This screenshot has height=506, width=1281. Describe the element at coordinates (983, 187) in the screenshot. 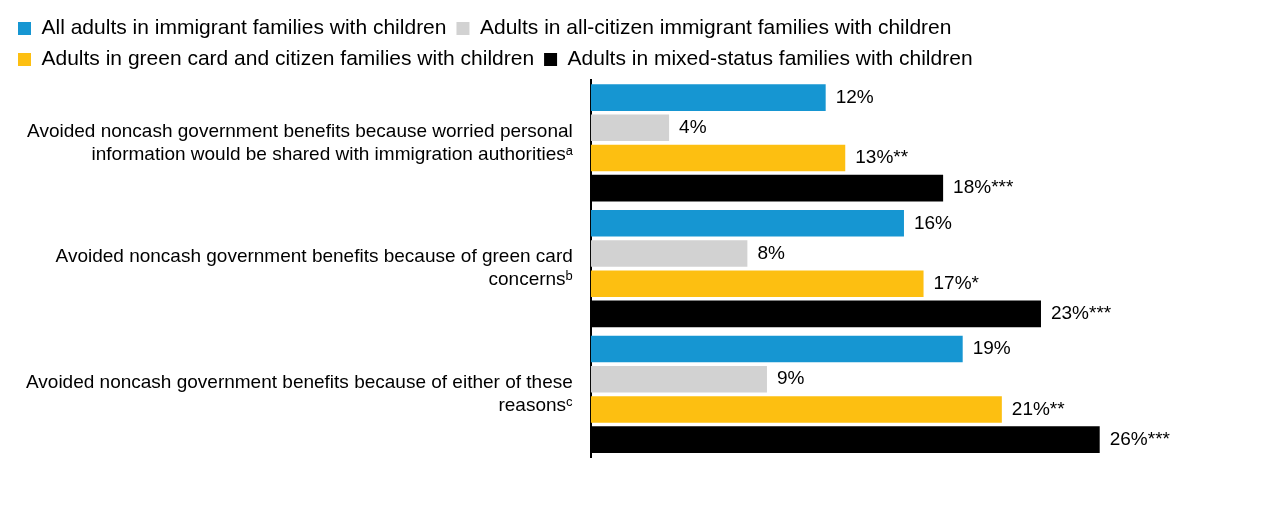

I see `data-label: 18%***` at that location.